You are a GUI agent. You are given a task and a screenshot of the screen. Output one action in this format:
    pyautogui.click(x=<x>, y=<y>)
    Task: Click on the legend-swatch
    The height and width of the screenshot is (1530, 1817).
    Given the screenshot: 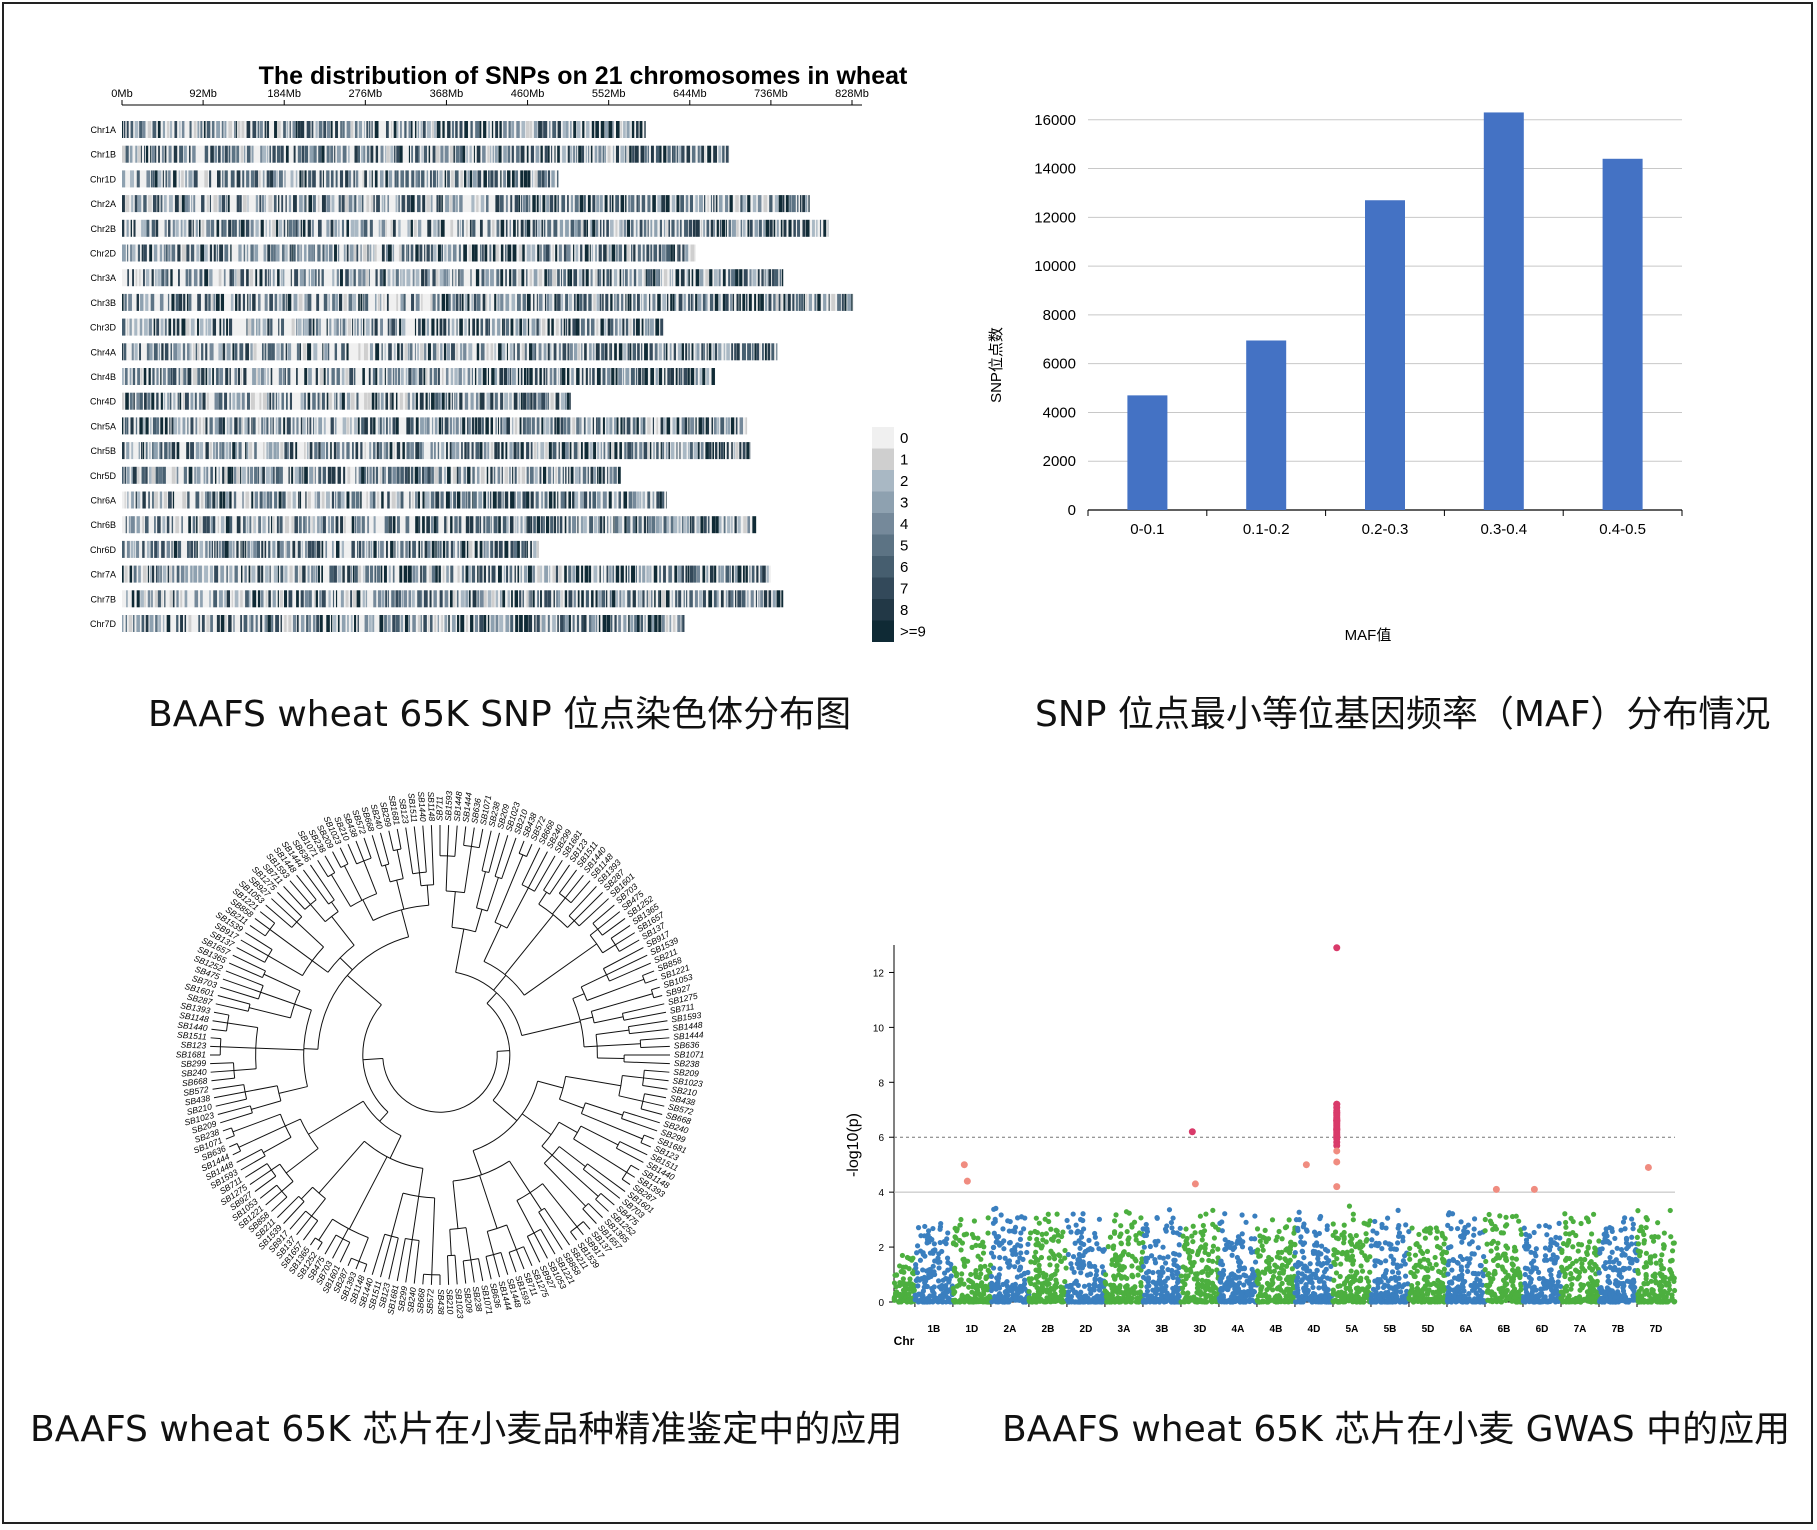 What is the action you would take?
    pyautogui.click(x=883, y=631)
    